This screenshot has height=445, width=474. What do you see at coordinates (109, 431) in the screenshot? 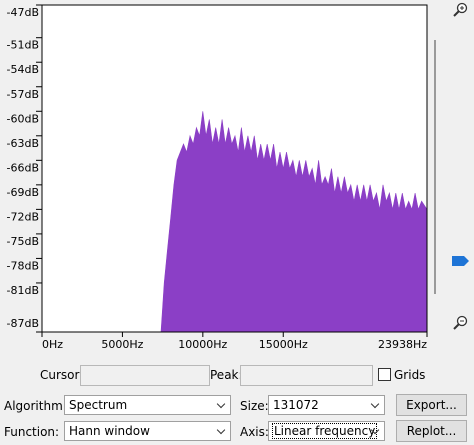
I see `function-value: Hann window` at bounding box center [109, 431].